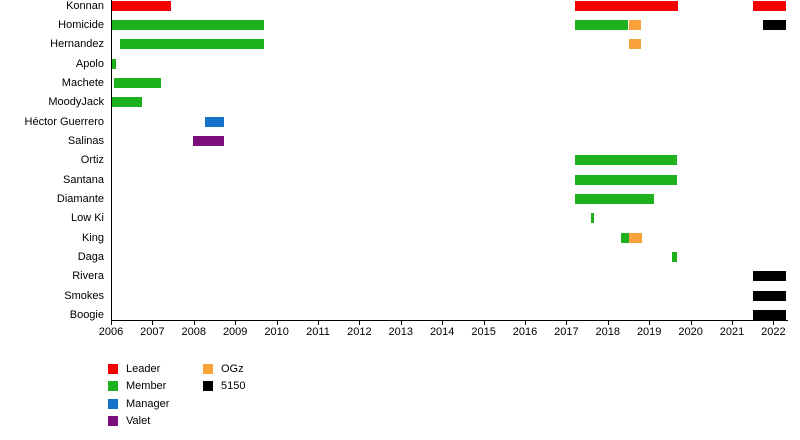  What do you see at coordinates (634, 24) in the screenshot?
I see `timeline-bar-homicide-ogz` at bounding box center [634, 24].